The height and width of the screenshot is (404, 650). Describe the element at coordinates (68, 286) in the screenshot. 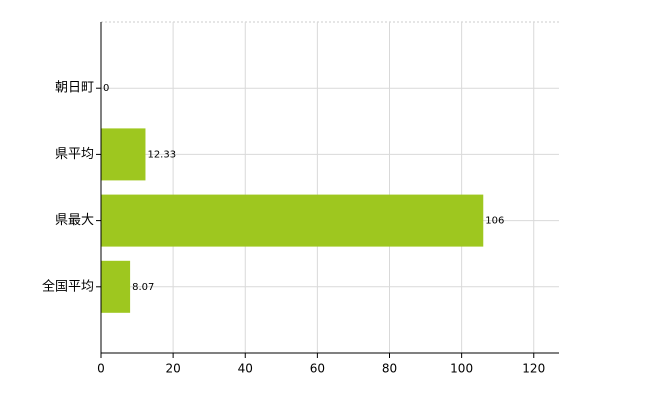

I see `y-tick-label: 全国平均` at that location.